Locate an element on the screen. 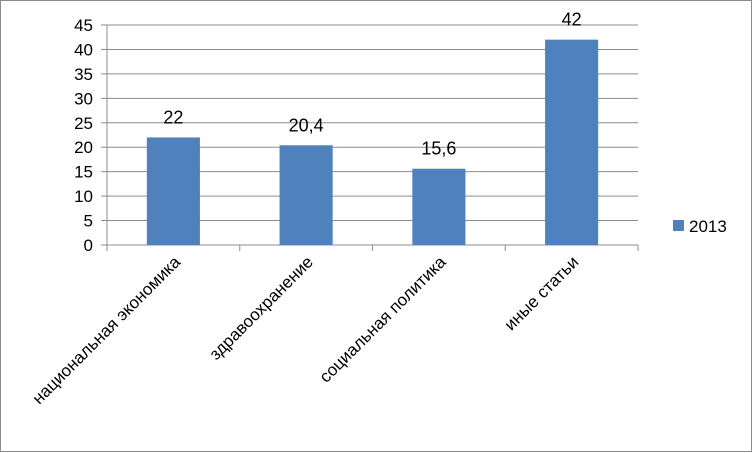 The width and height of the screenshot is (752, 453). y-tick-label: 40 is located at coordinates (83, 49).